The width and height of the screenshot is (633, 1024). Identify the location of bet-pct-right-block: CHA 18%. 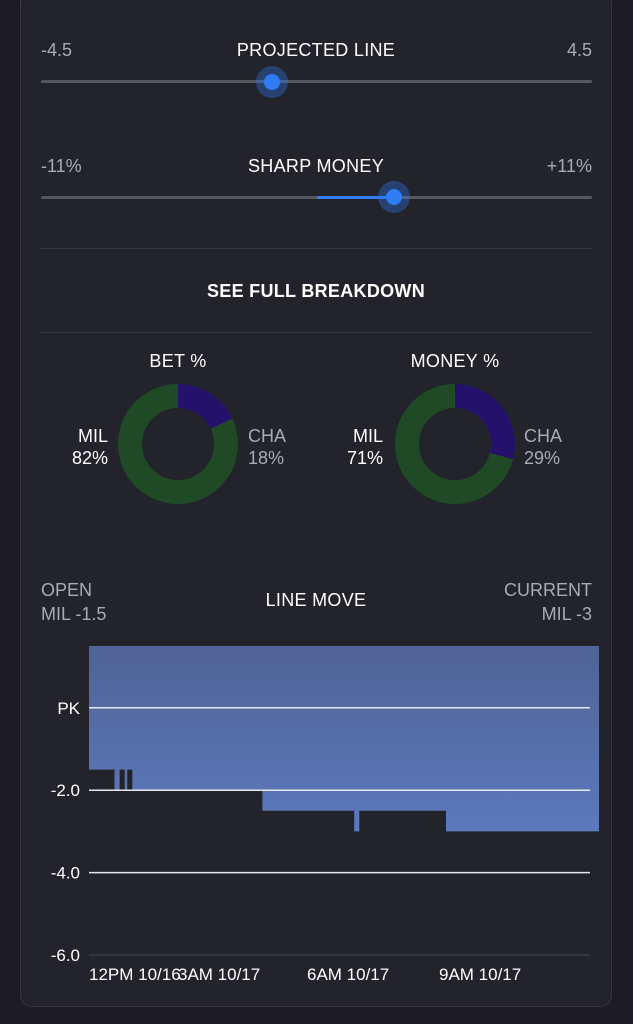
(267, 447).